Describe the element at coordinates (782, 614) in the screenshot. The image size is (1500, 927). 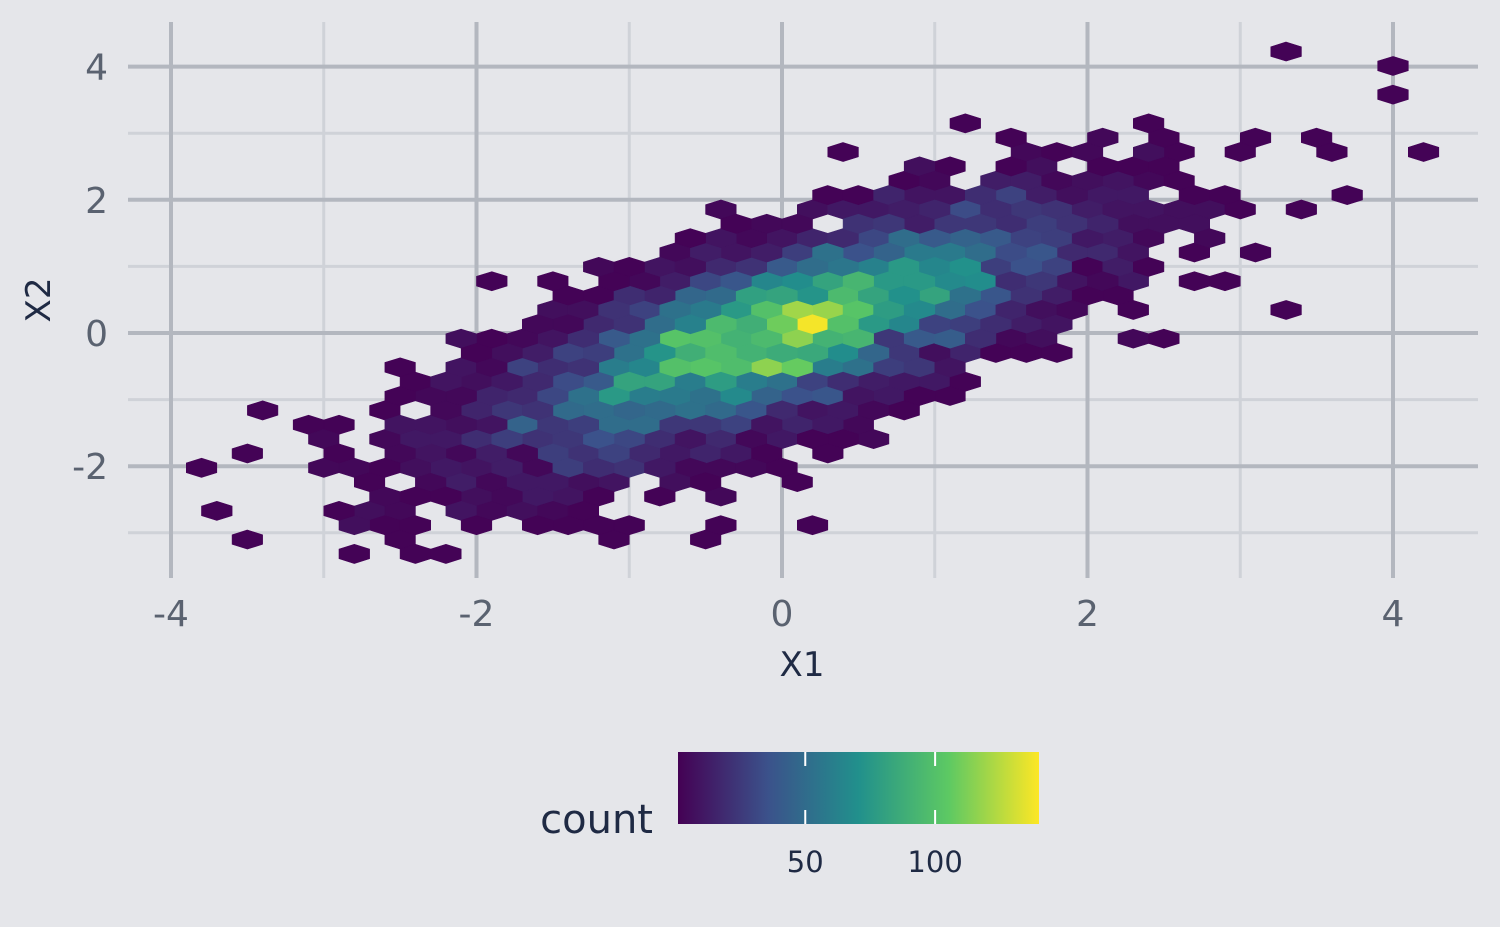
I see `x-tick-label: 0` at that location.